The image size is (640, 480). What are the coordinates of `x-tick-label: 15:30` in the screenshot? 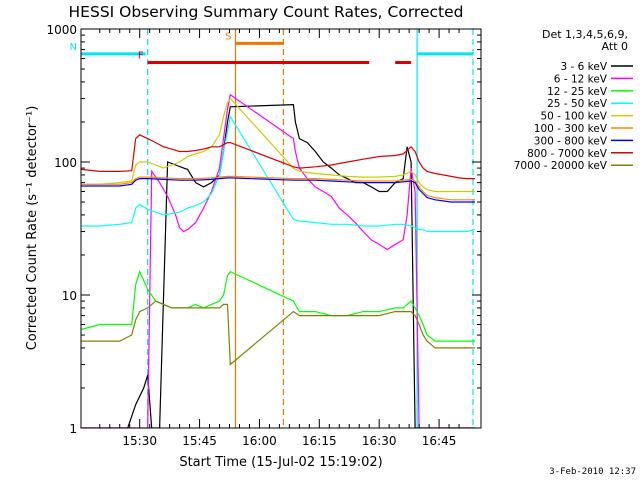 It's located at (139, 441).